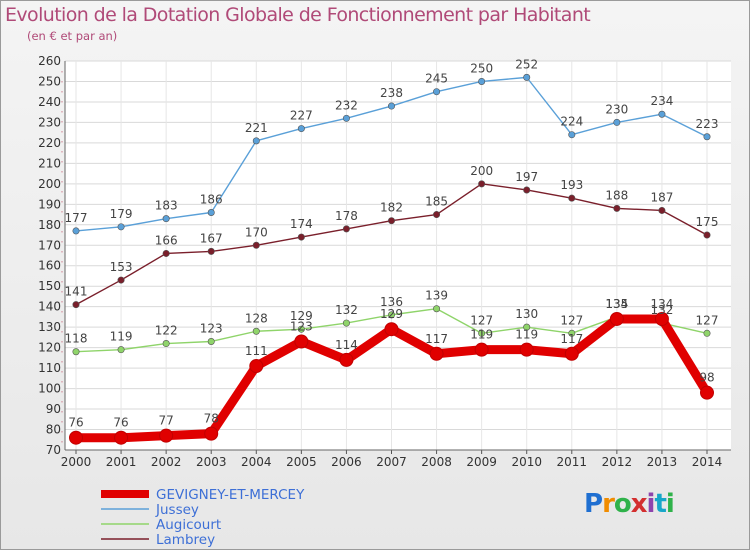 The width and height of the screenshot is (750, 550). What do you see at coordinates (391, 208) in the screenshot?
I see `data-label: 182` at bounding box center [391, 208].